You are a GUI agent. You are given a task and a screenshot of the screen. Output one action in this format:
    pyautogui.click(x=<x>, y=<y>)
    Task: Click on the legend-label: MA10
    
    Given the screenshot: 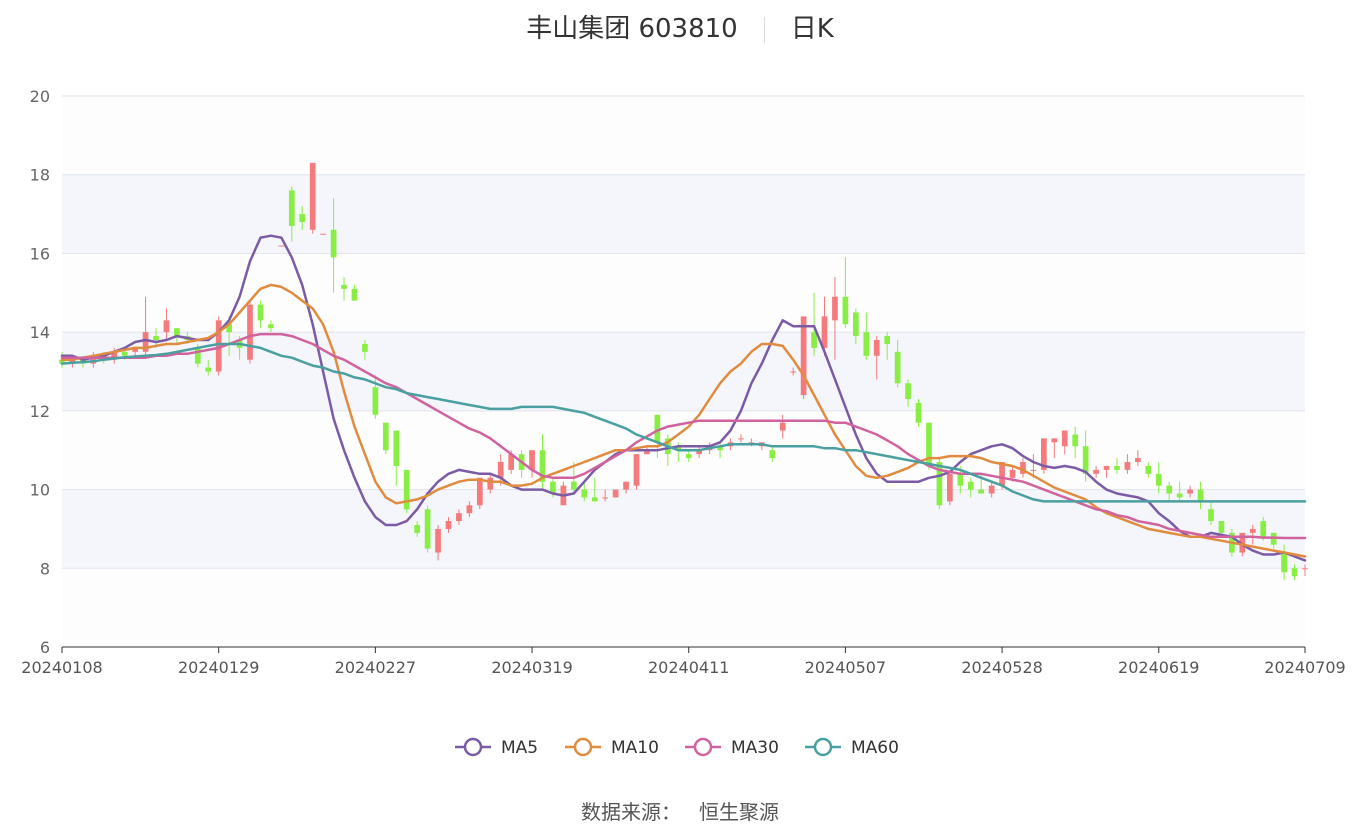 What is the action you would take?
    pyautogui.click(x=635, y=748)
    